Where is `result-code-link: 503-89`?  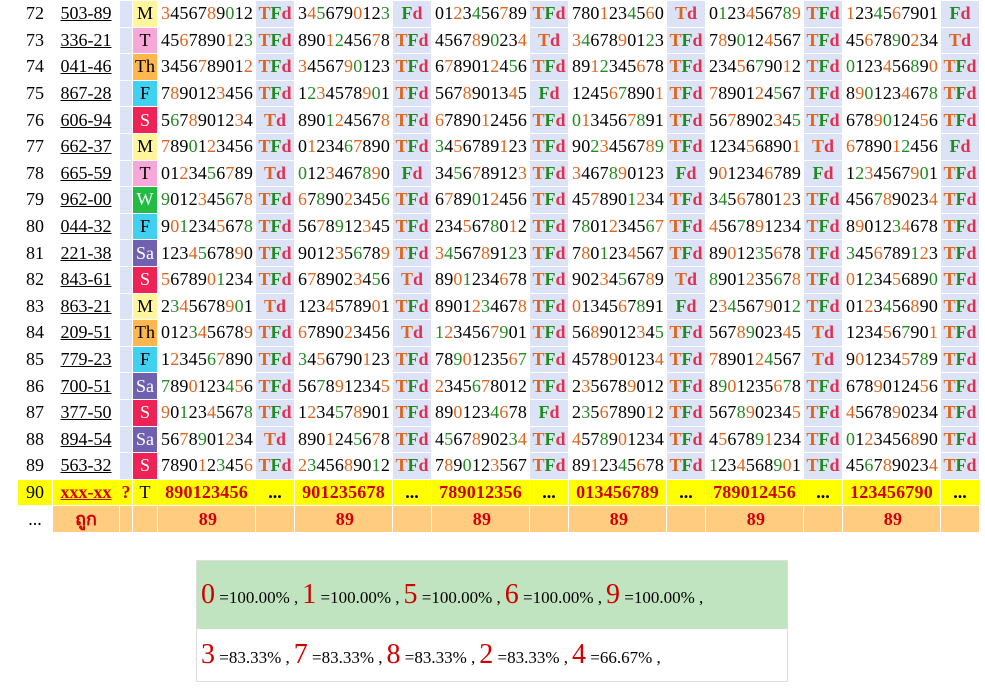
result-code-link: 503-89 is located at coordinates (86, 13).